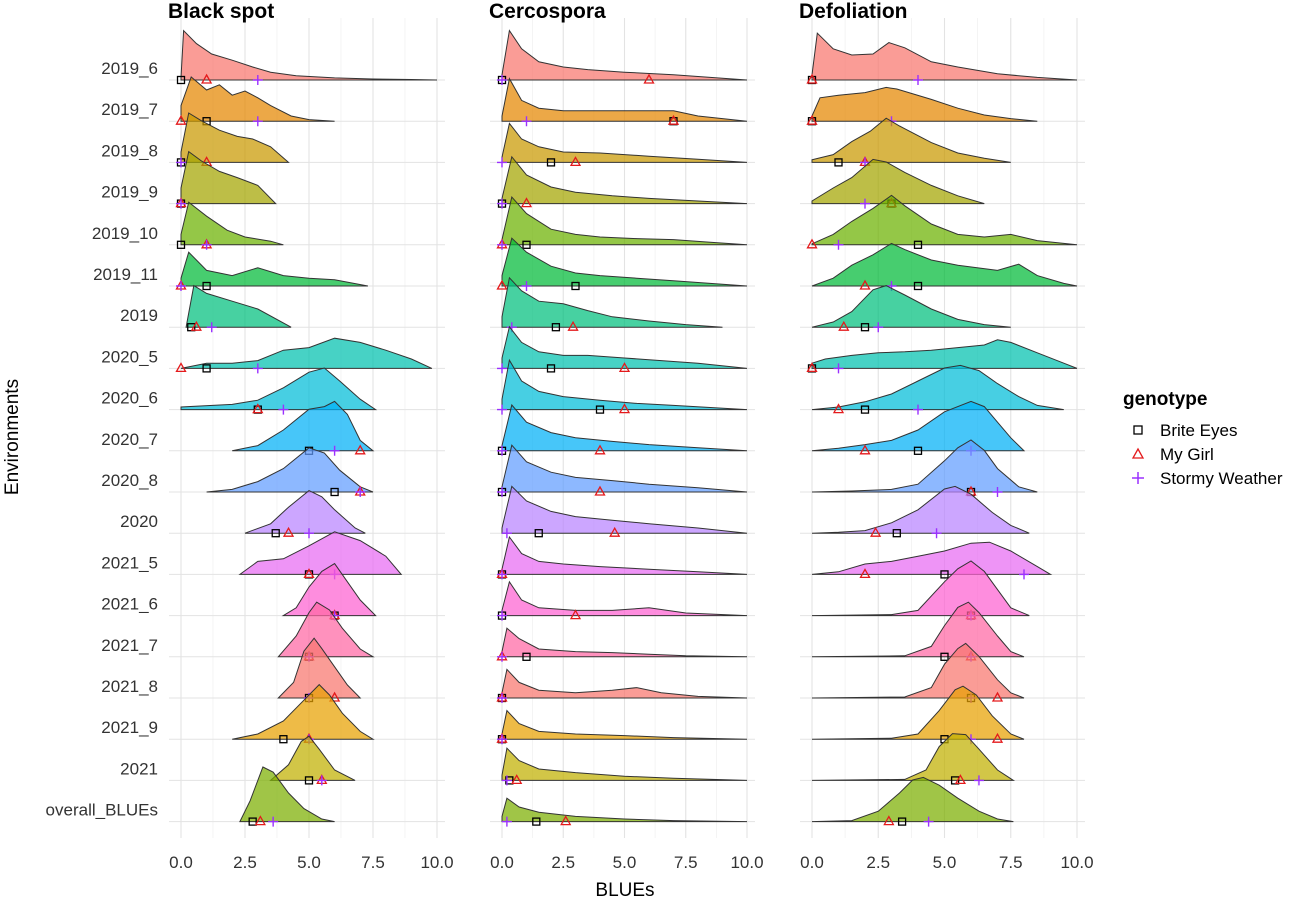 The height and width of the screenshot is (903, 1299). What do you see at coordinates (139, 768) in the screenshot?
I see `y-label-2021: 2021` at bounding box center [139, 768].